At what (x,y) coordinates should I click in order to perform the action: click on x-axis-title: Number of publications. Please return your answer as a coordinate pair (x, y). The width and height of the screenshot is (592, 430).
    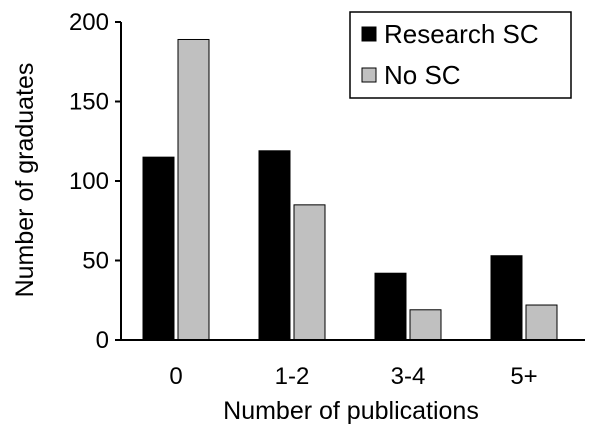
    Looking at the image, I should click on (351, 411).